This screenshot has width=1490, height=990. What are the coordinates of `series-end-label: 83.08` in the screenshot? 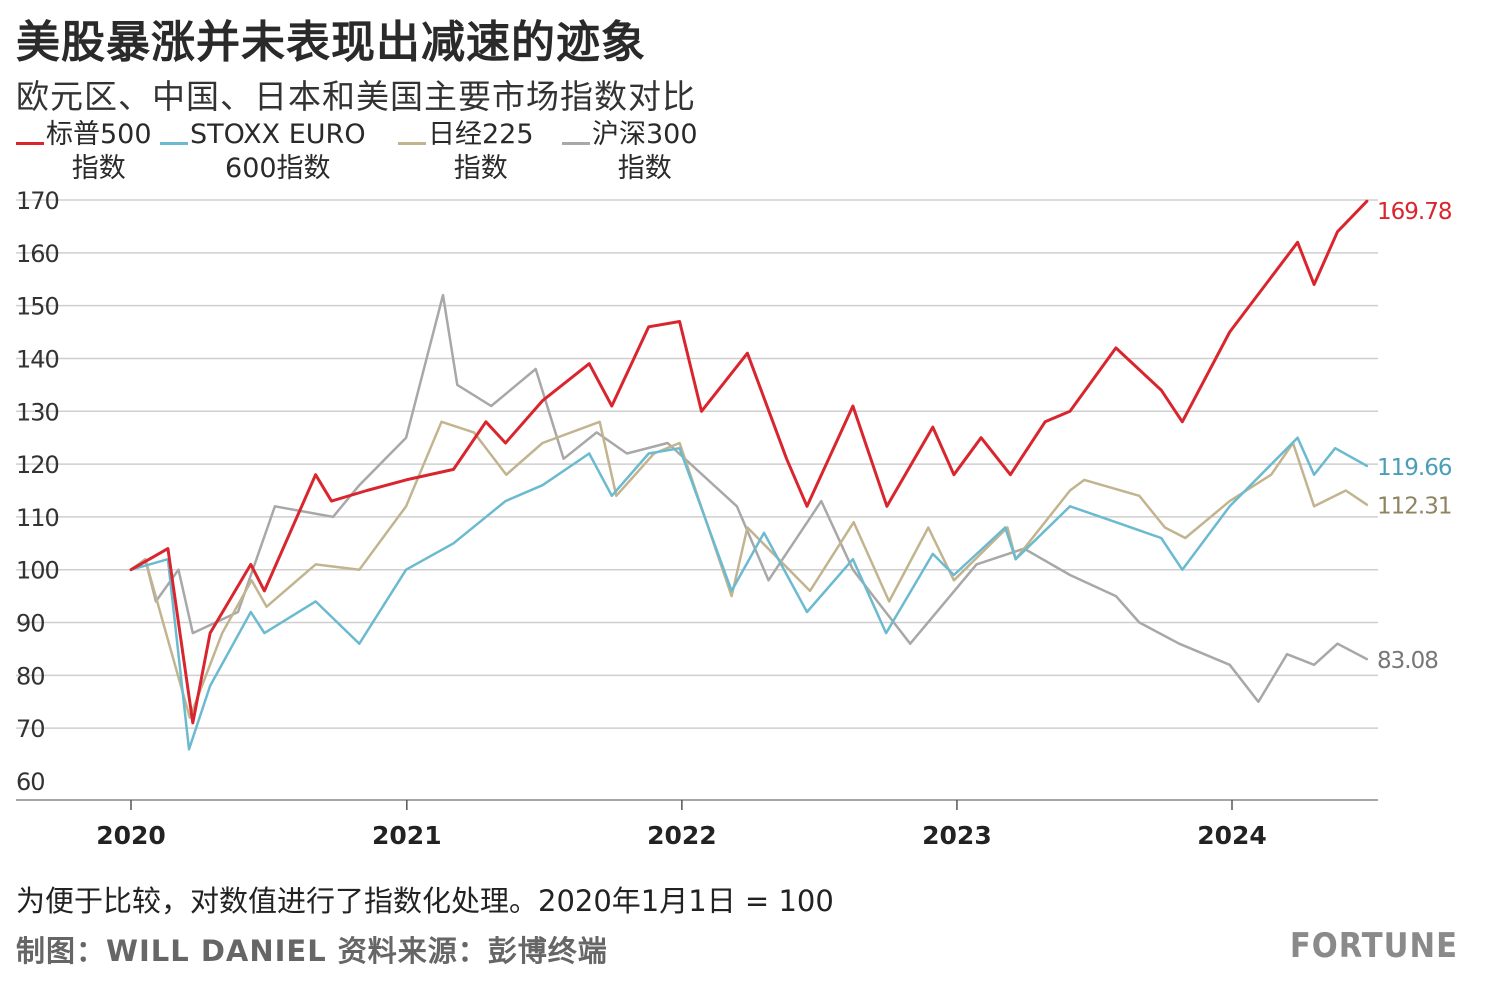 It's located at (1407, 661).